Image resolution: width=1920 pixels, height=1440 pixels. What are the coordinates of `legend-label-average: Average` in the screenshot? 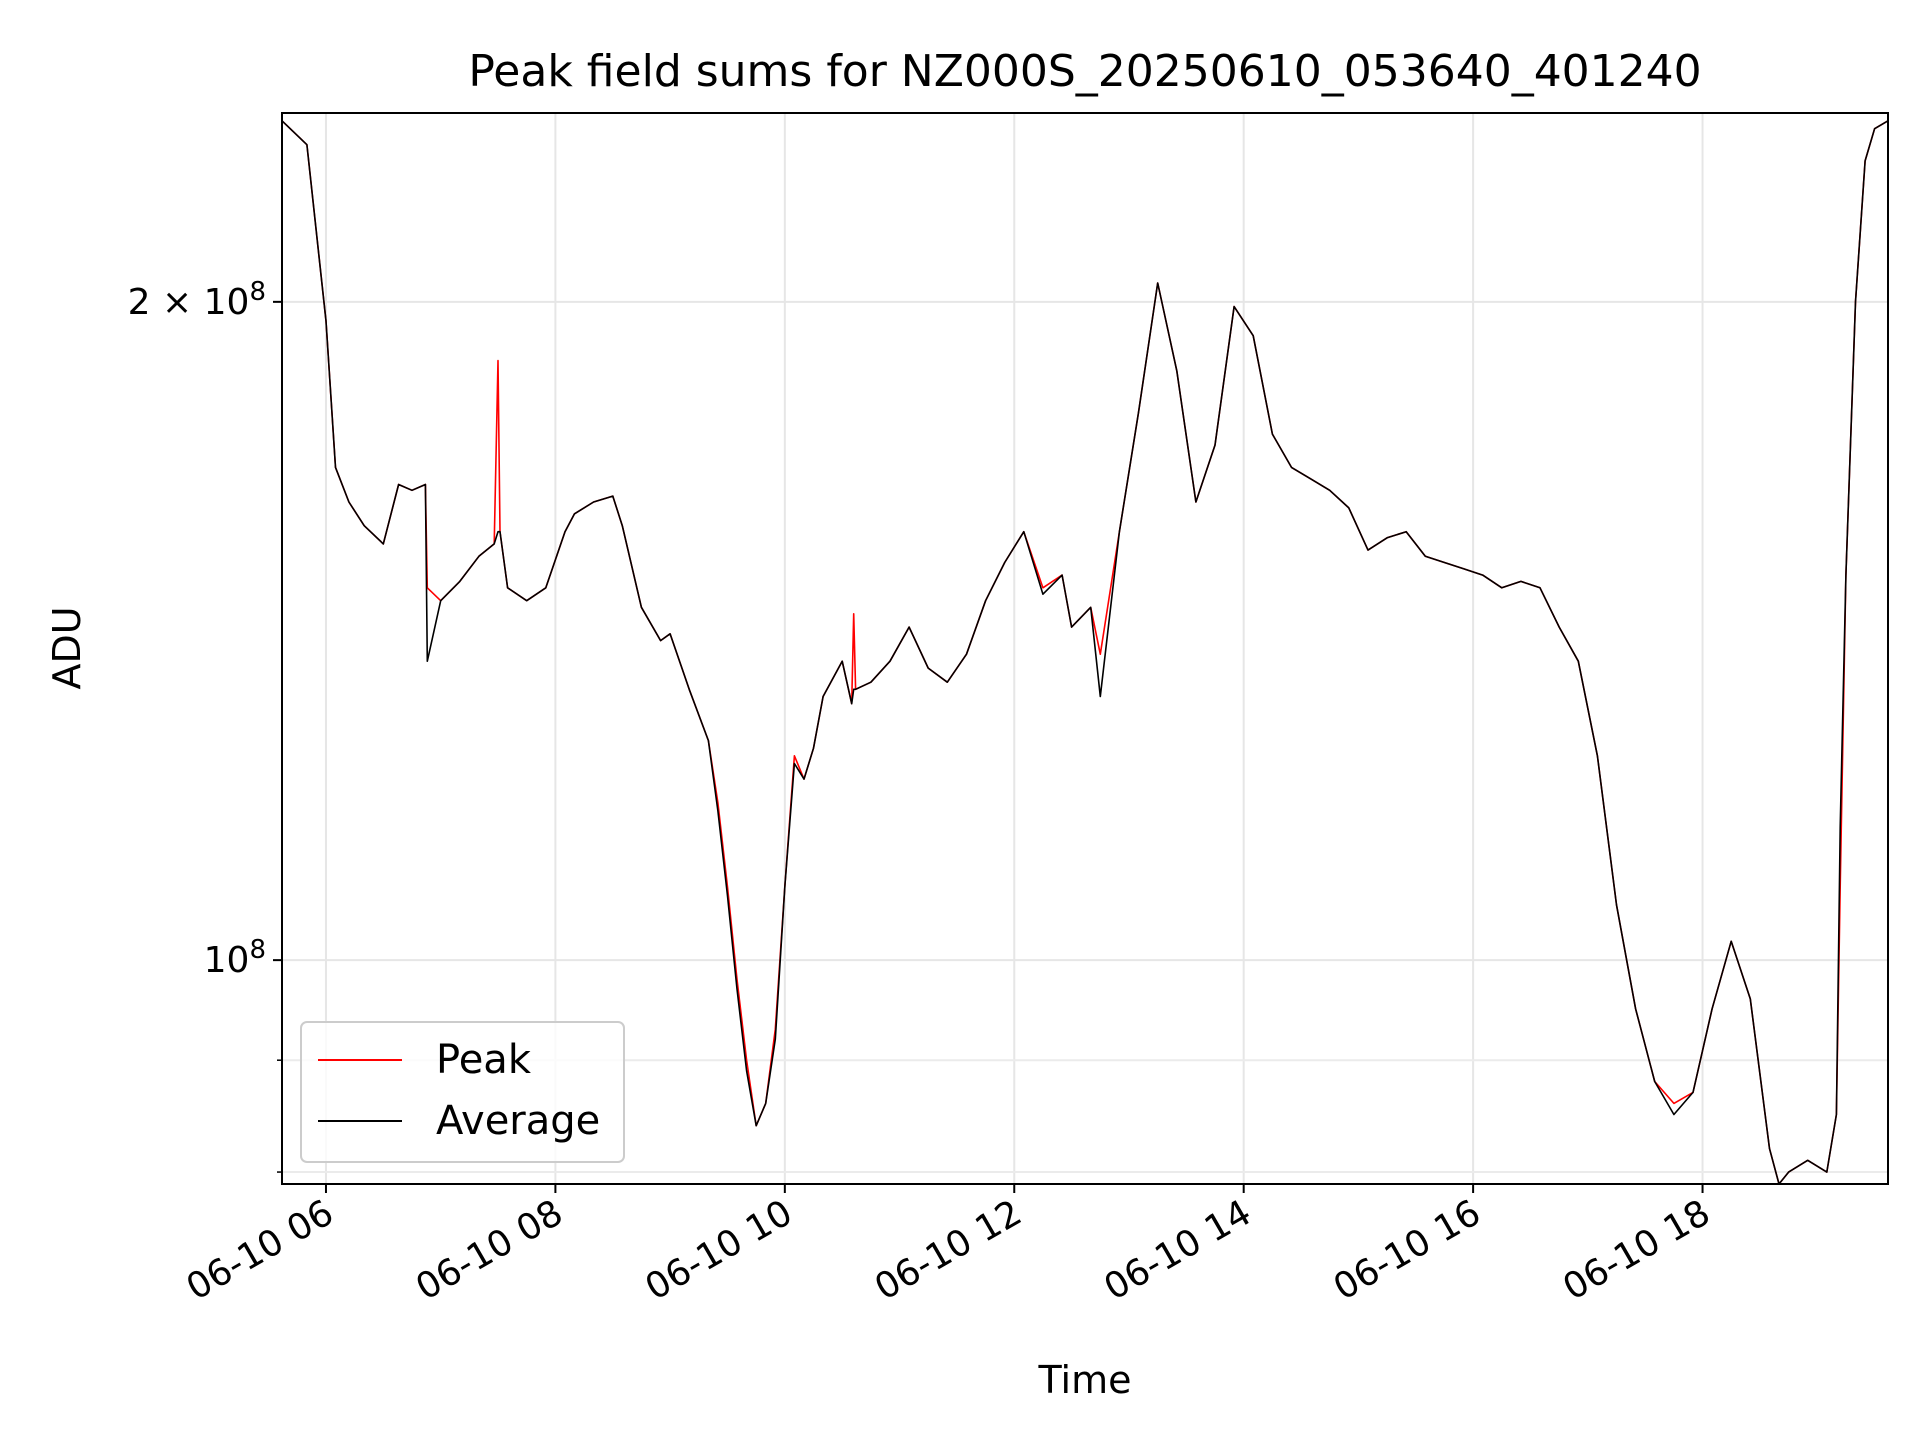 It's located at (518, 1121).